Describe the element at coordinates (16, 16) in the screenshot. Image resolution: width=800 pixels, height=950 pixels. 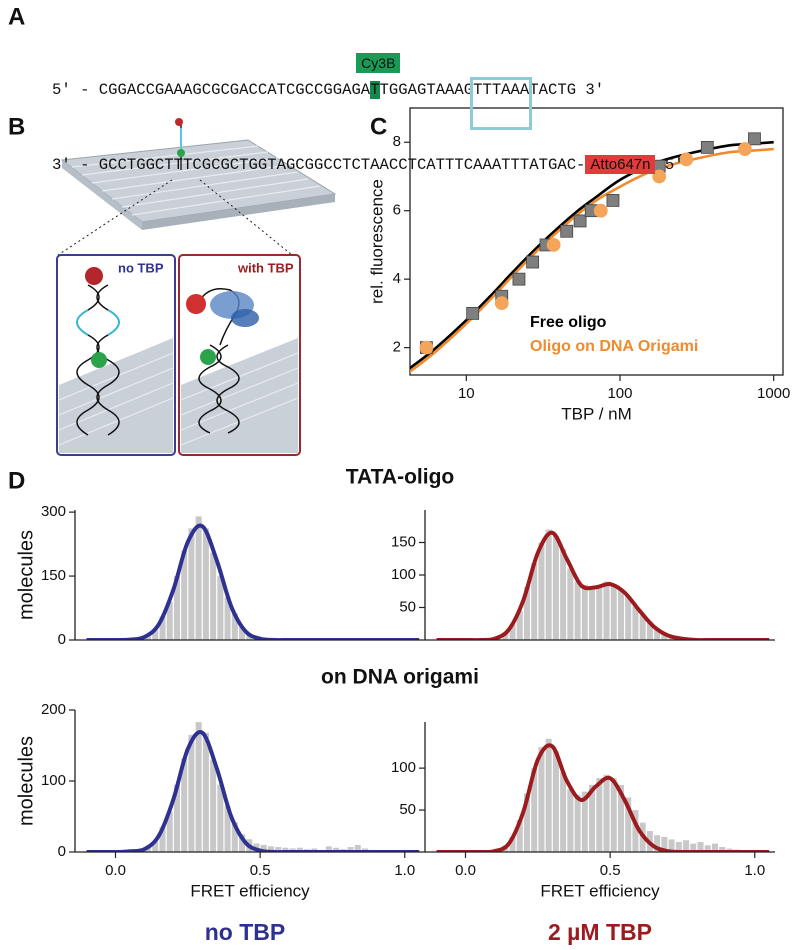
I see `panel-label: A` at that location.